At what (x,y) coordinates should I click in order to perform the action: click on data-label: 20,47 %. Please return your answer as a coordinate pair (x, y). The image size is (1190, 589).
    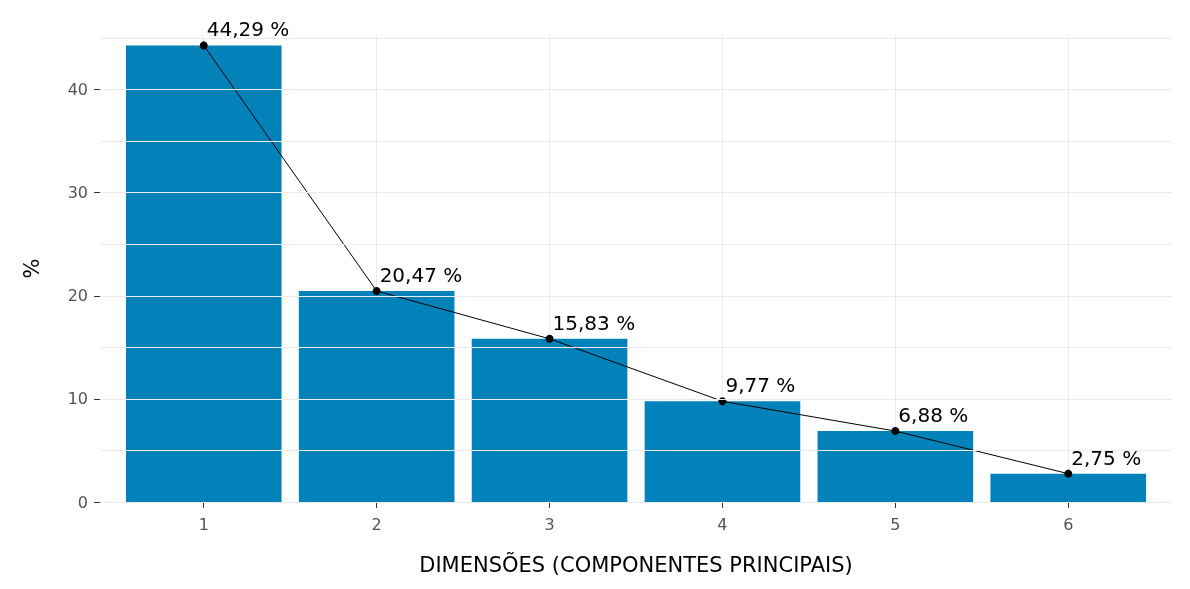
    Looking at the image, I should click on (421, 274).